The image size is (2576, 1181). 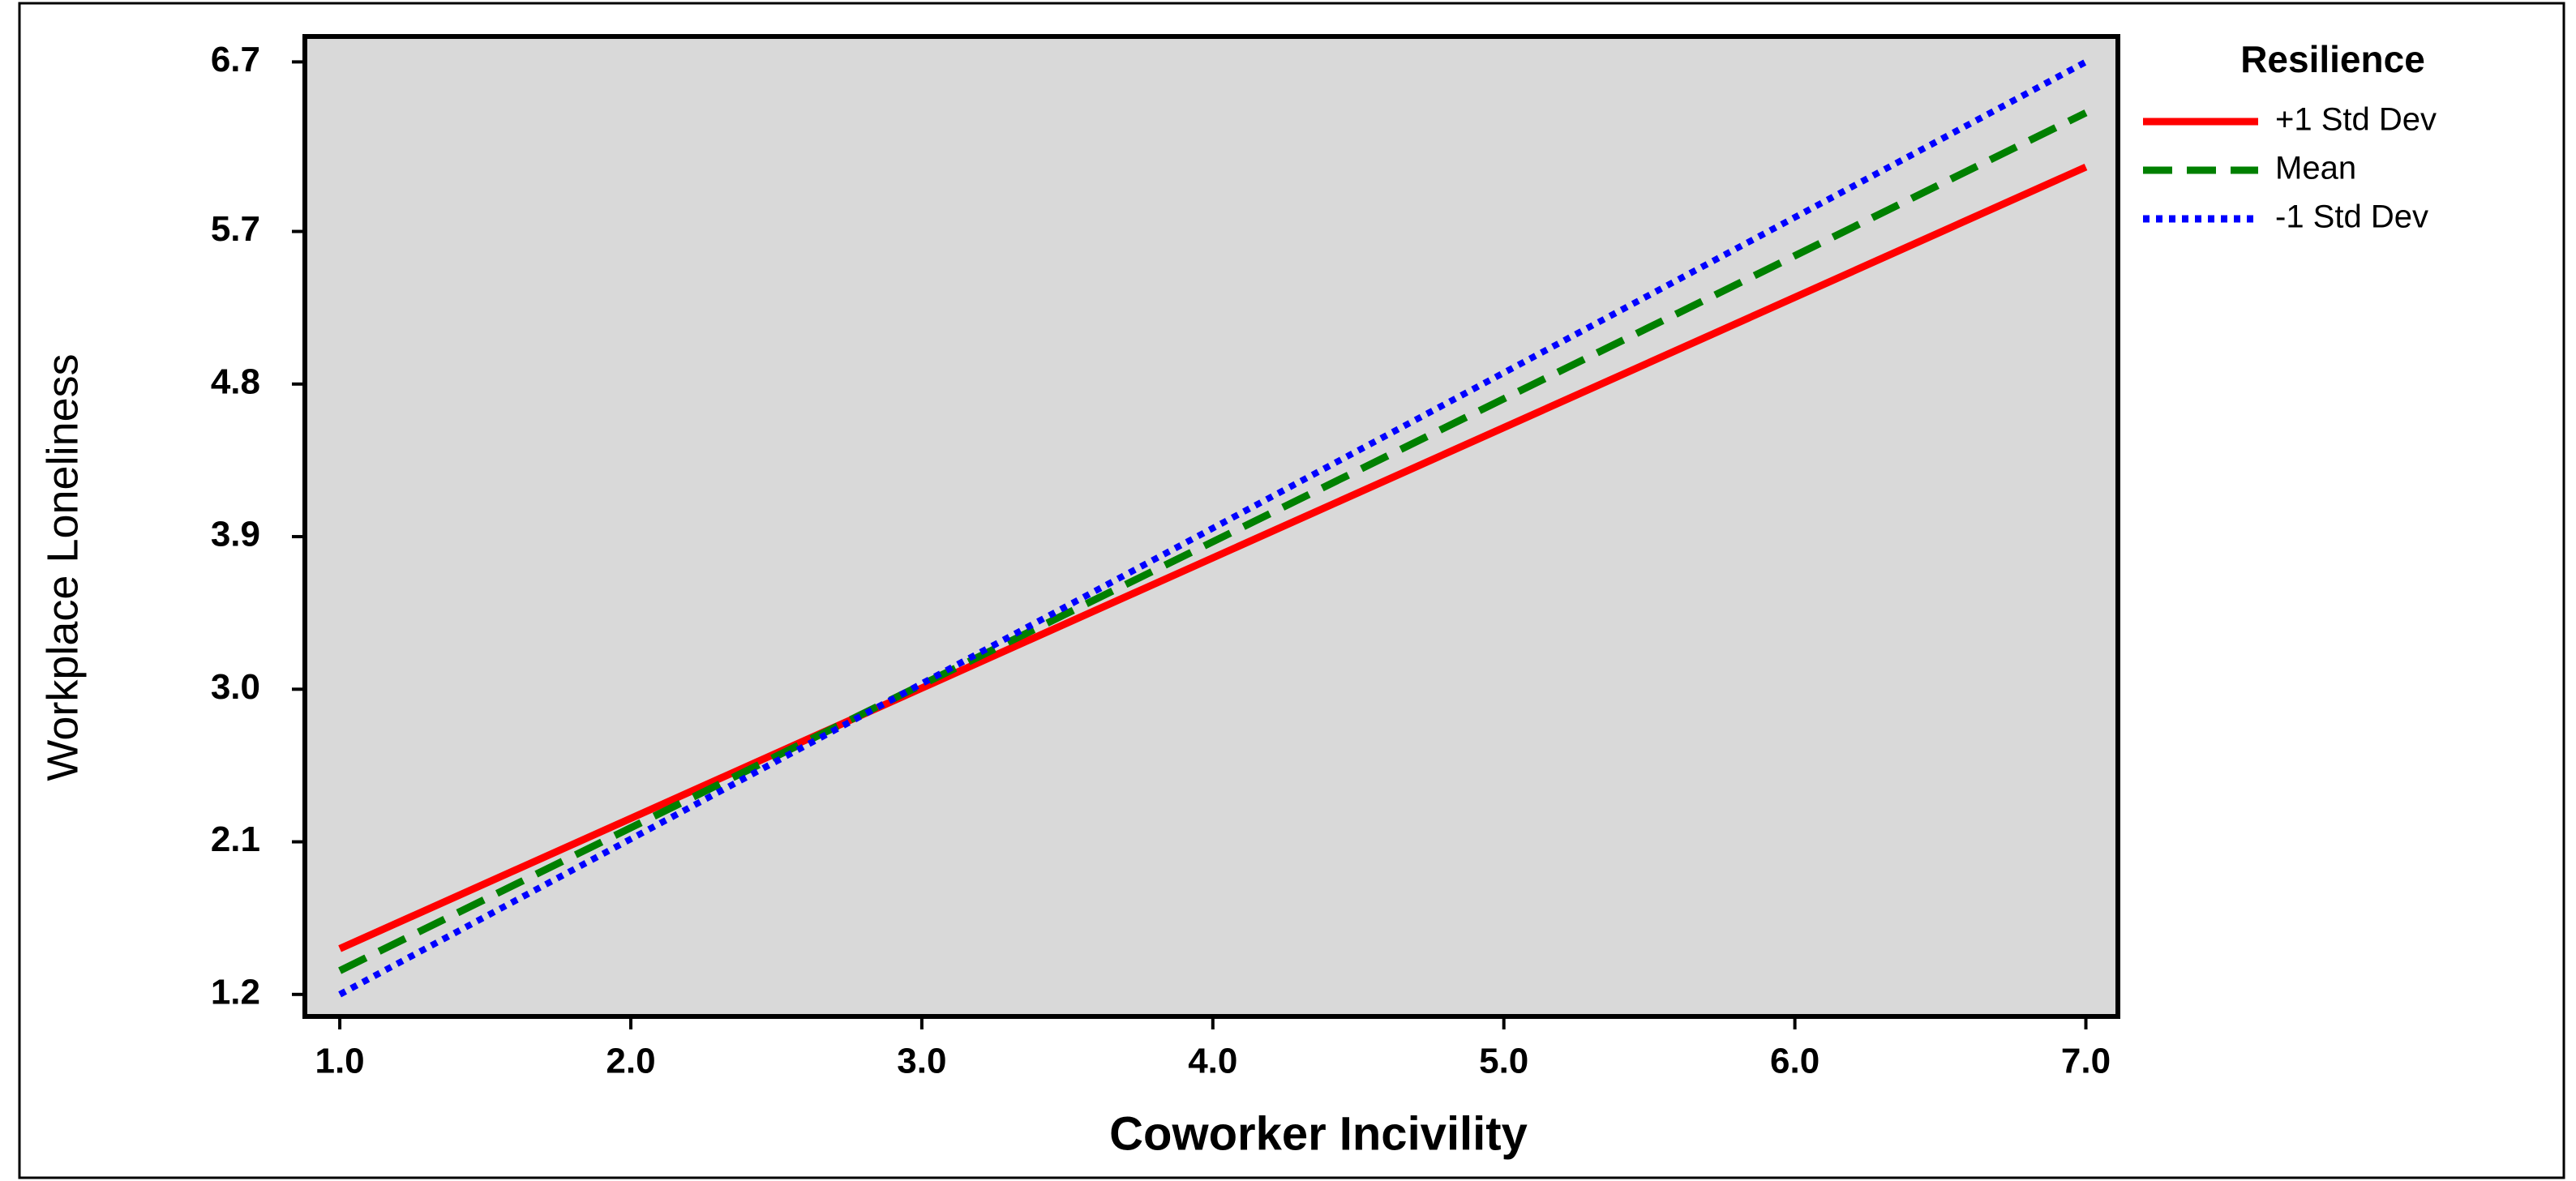 What do you see at coordinates (2351, 217) in the screenshot?
I see `legend-label: -1 Std Dev` at bounding box center [2351, 217].